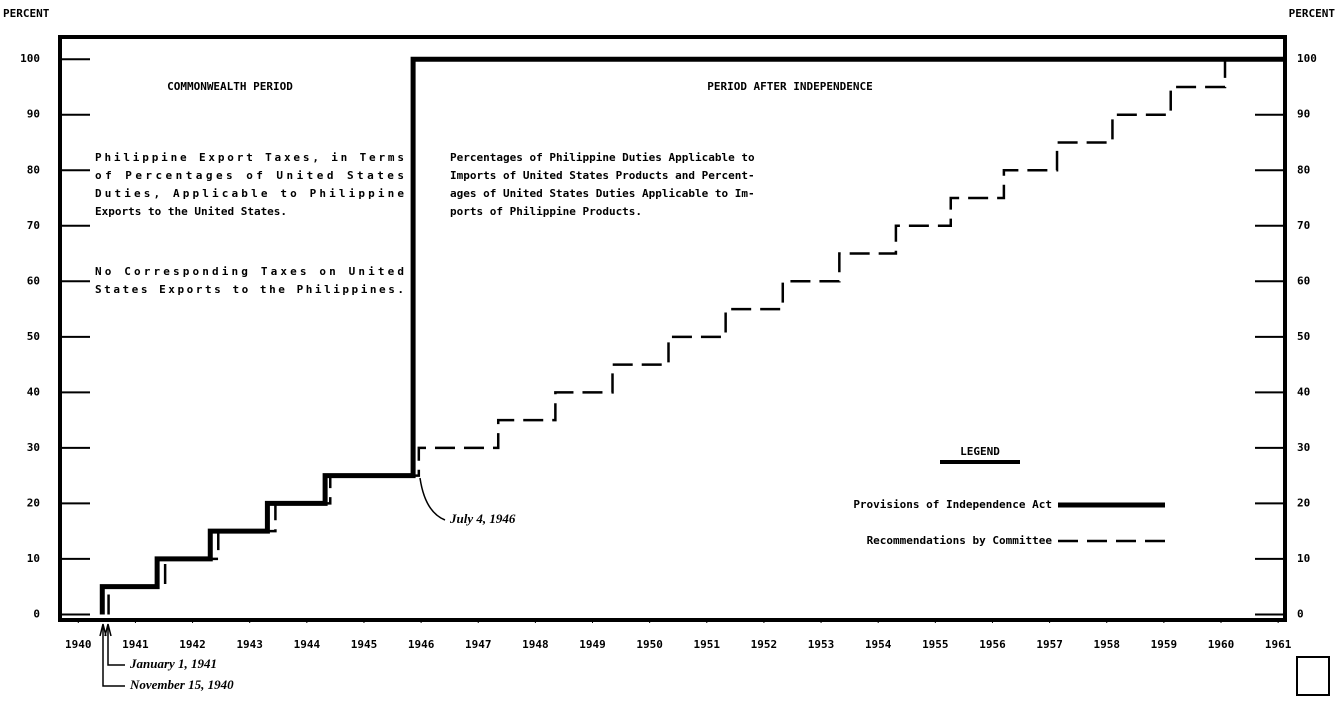 The width and height of the screenshot is (1338, 707). I want to click on x-tick-label: 1943, so click(249, 644).